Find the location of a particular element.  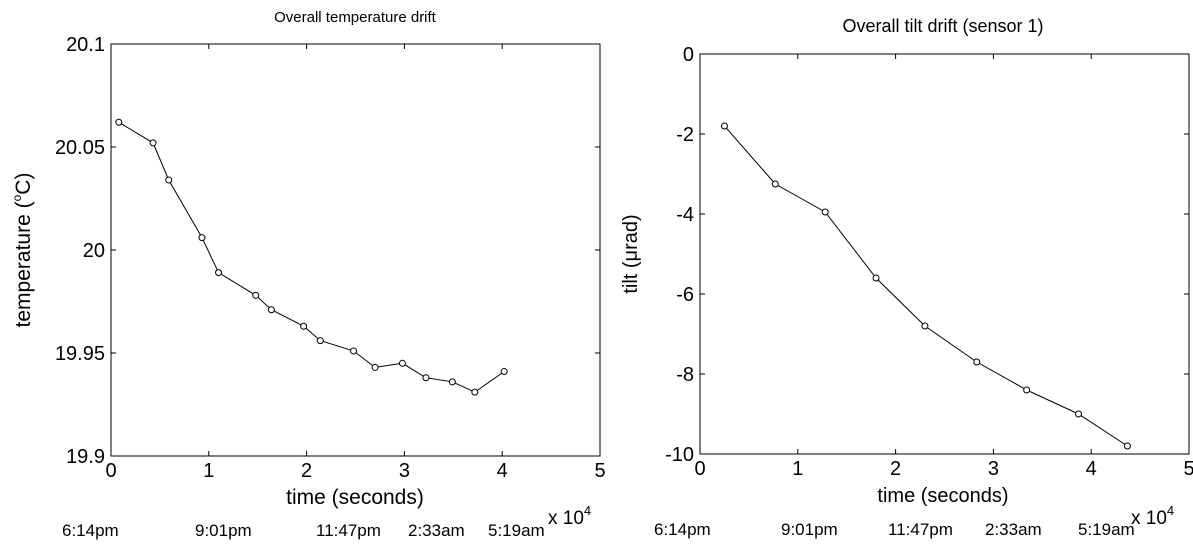

temperature-clock-labels: 6:14pm 9:01pm 11:47pm 2:33am 5:19am is located at coordinates (303, 530).